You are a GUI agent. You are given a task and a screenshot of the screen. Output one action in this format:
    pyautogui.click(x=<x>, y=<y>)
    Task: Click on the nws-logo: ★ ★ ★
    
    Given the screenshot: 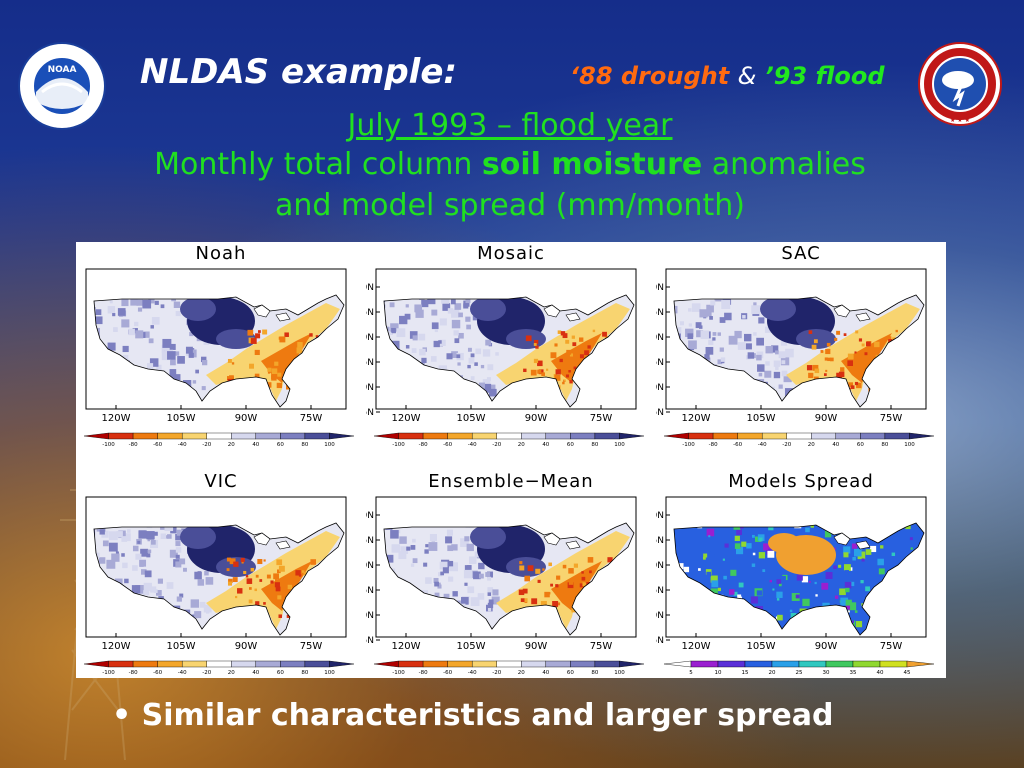 What is the action you would take?
    pyautogui.click(x=960, y=84)
    